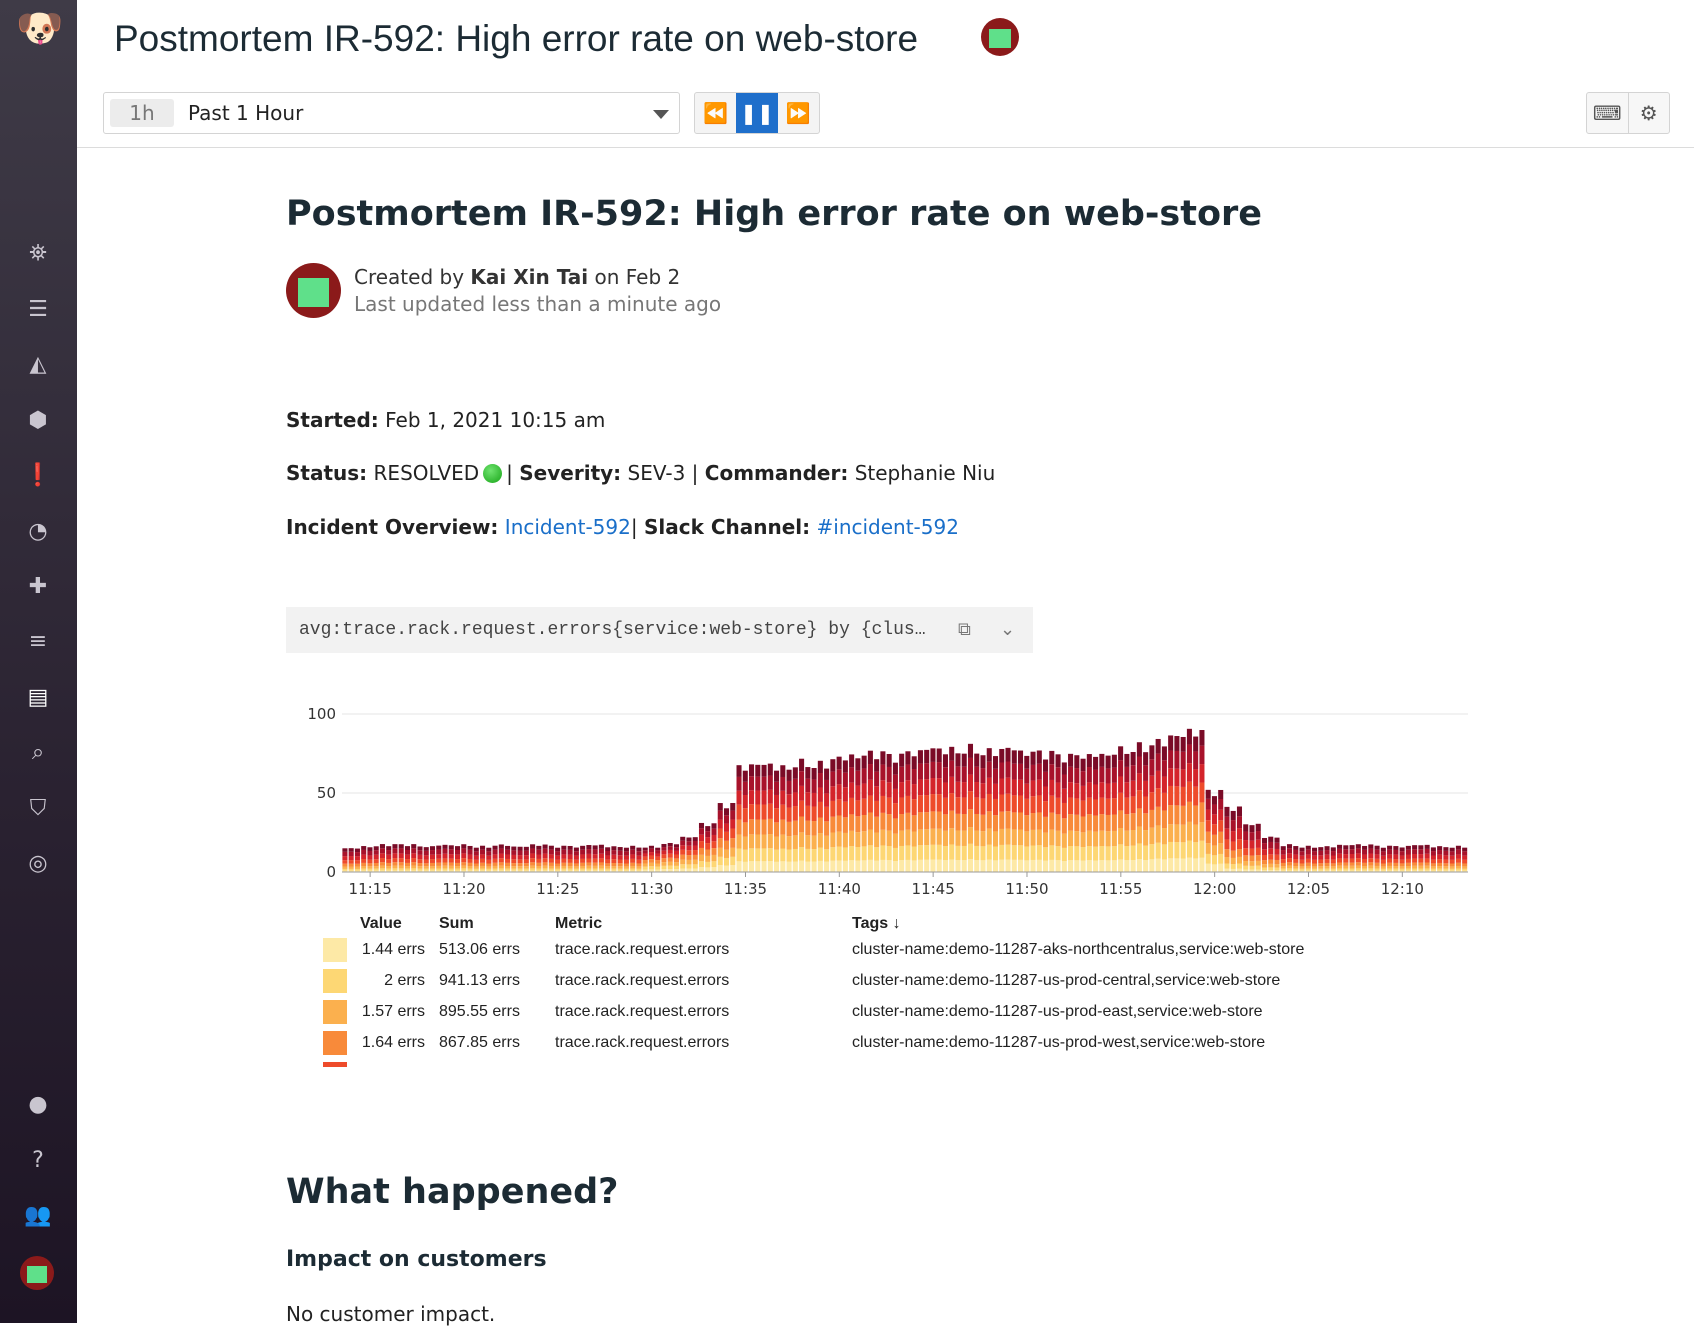 The image size is (1694, 1326). What do you see at coordinates (757, 113) in the screenshot?
I see `pause-icon: ❚❚` at bounding box center [757, 113].